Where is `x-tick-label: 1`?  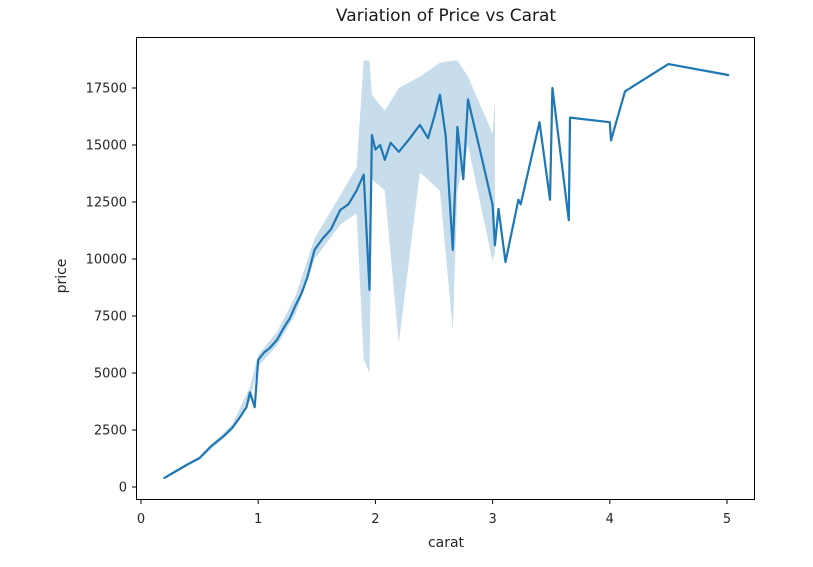
x-tick-label: 1 is located at coordinates (258, 519).